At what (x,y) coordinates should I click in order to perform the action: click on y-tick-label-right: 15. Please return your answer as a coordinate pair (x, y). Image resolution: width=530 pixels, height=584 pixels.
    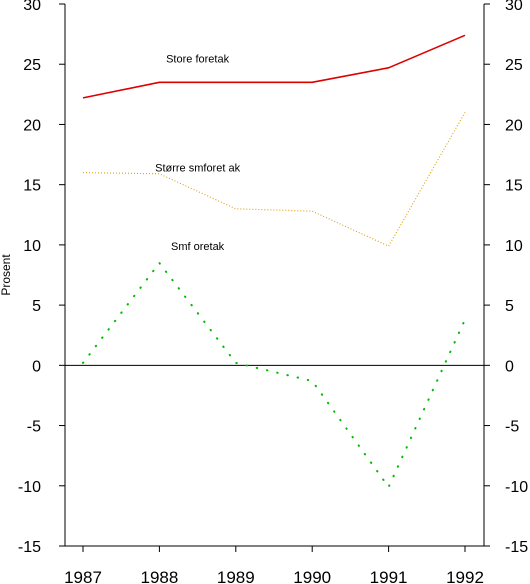
    Looking at the image, I should click on (514, 186).